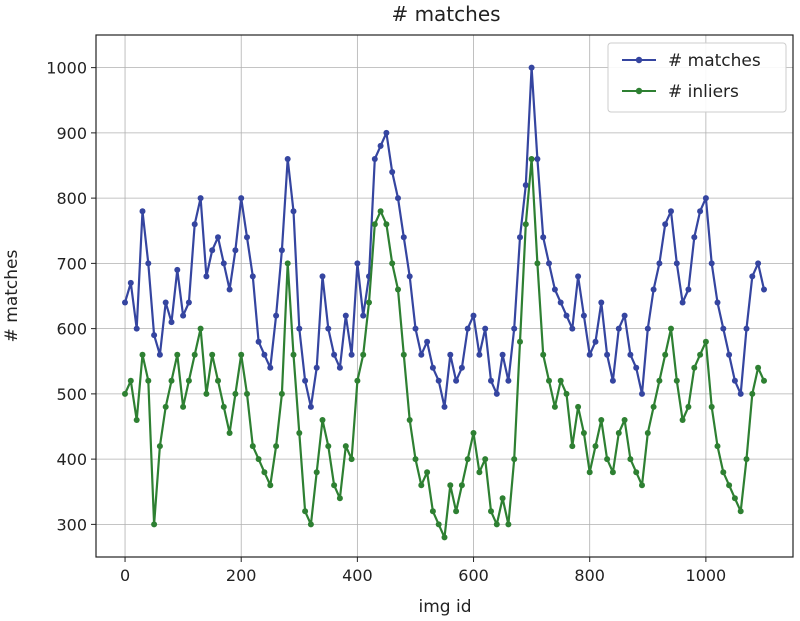 This screenshot has height=621, width=800. I want to click on chart-title: # matches, so click(445, 14).